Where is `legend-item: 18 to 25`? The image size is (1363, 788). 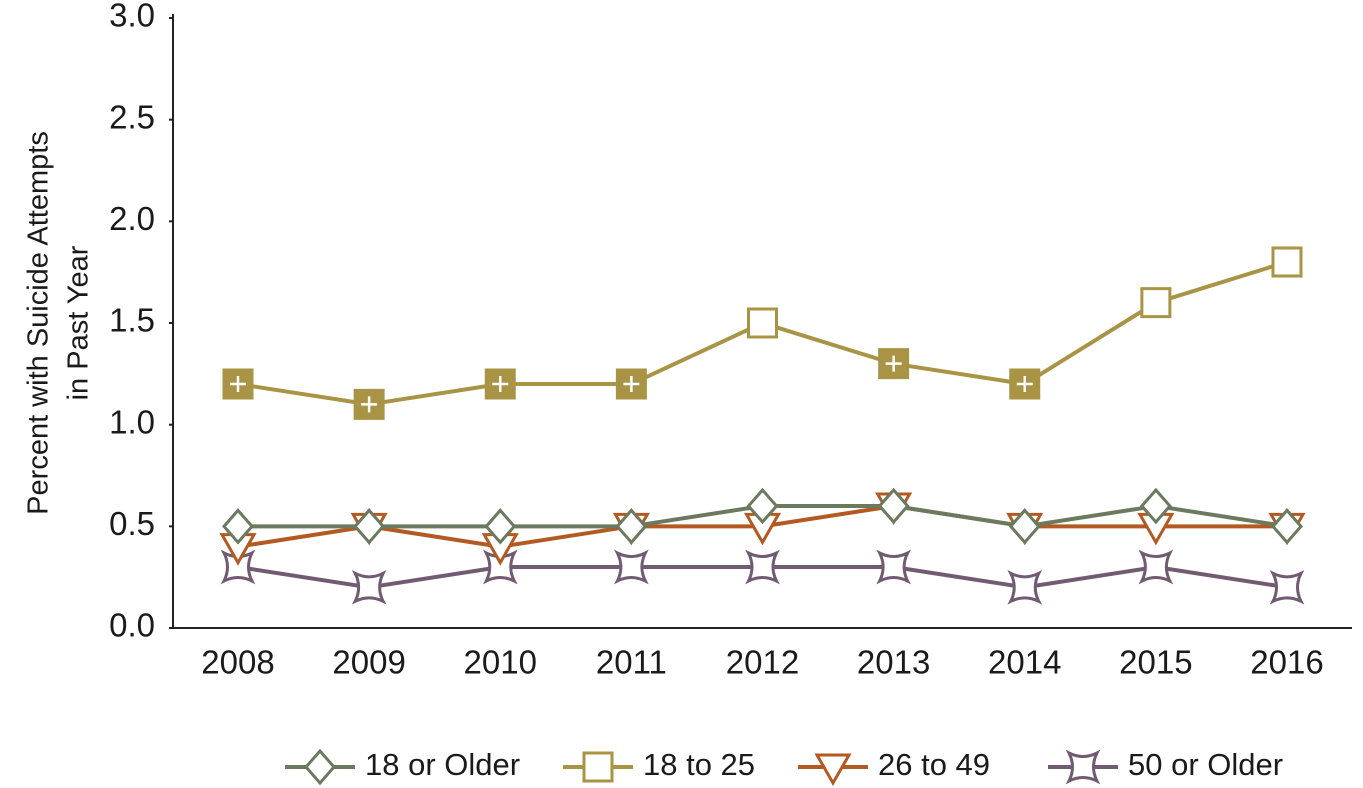 legend-item: 18 to 25 is located at coordinates (659, 765).